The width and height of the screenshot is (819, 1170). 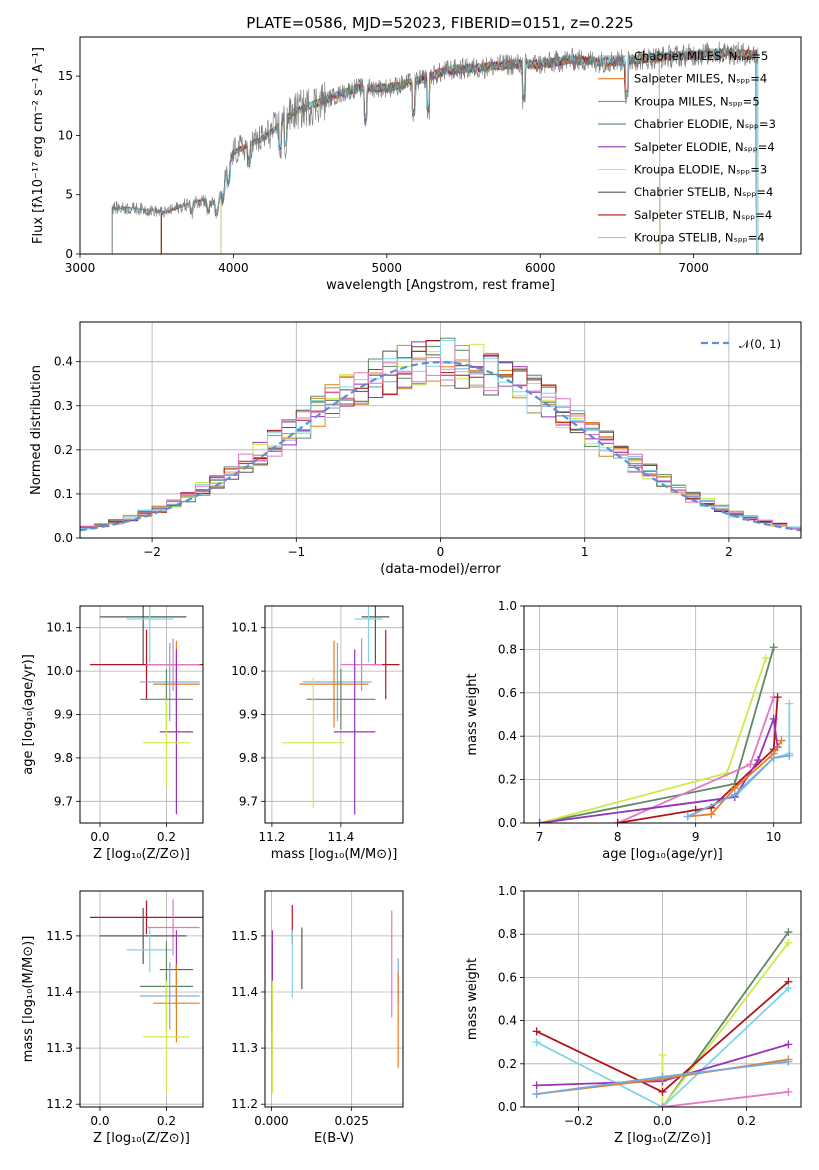 I want to click on x-tick-label: 1, so click(x=585, y=552).